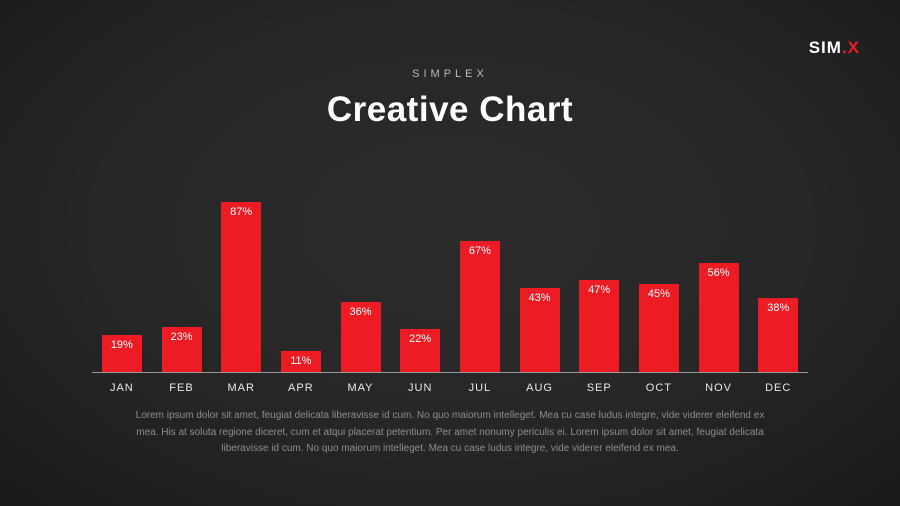  I want to click on brand-logo-main: SIM, so click(825, 47).